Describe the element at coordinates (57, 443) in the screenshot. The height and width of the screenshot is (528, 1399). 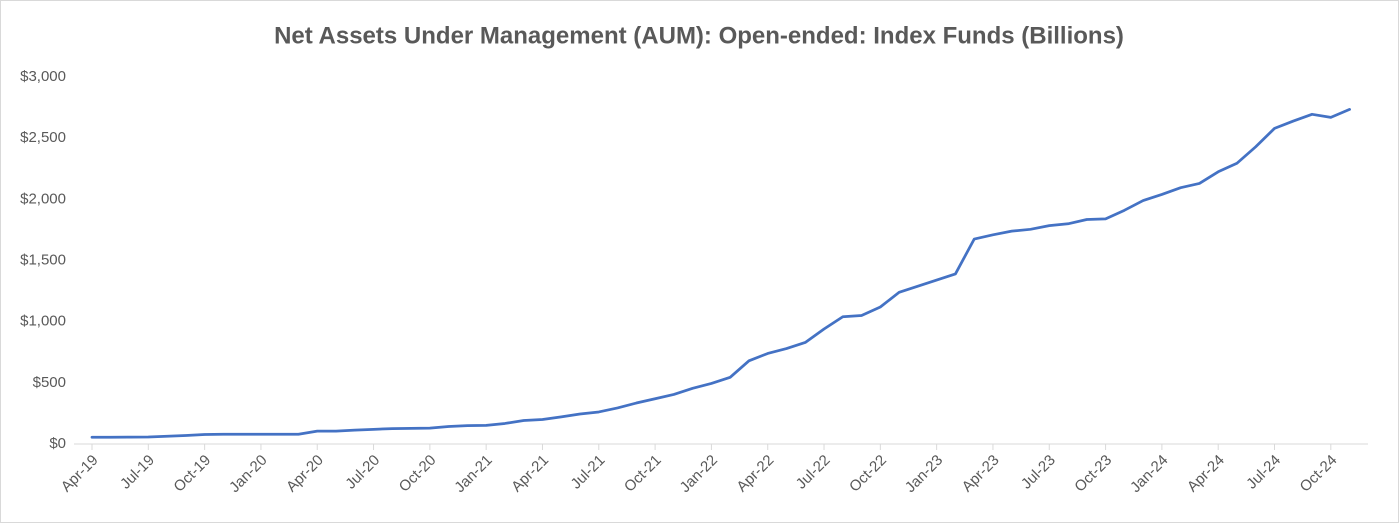
I see `y-tick-label: $0` at that location.